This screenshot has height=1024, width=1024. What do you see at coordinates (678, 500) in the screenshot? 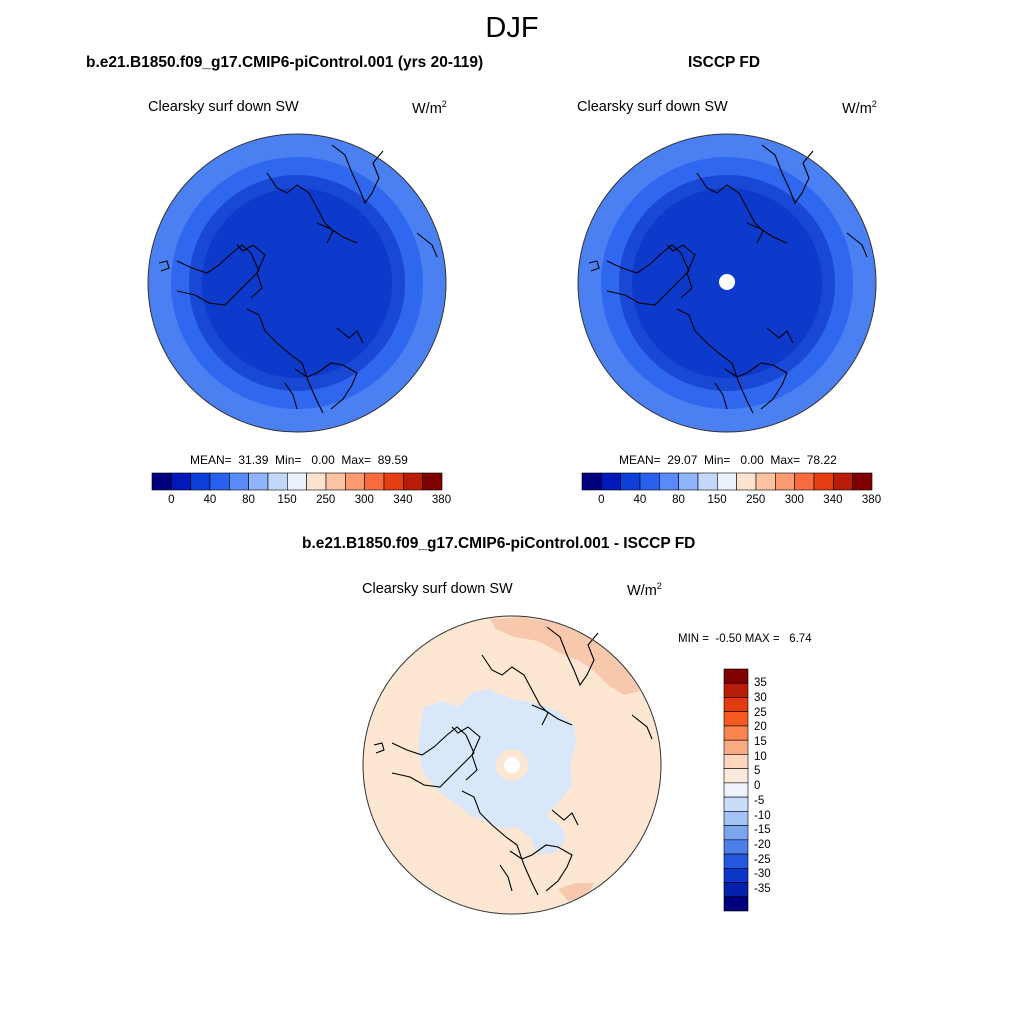
I see `panel-2-colorbar-label: 80` at bounding box center [678, 500].